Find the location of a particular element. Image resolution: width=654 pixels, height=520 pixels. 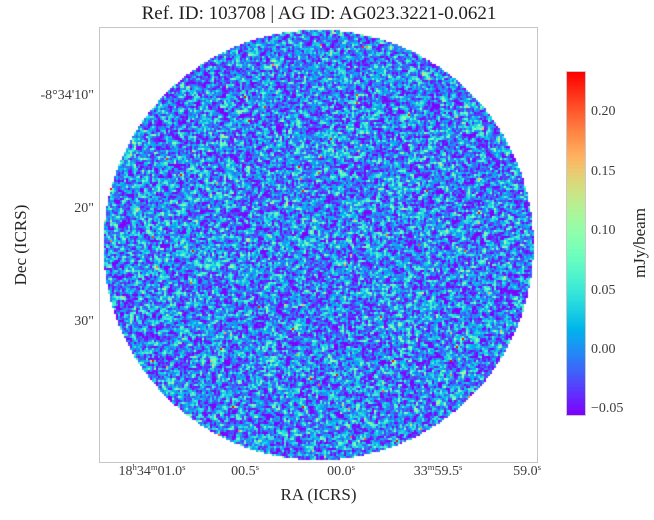

y-tick-label: 30" is located at coordinates (84, 321).